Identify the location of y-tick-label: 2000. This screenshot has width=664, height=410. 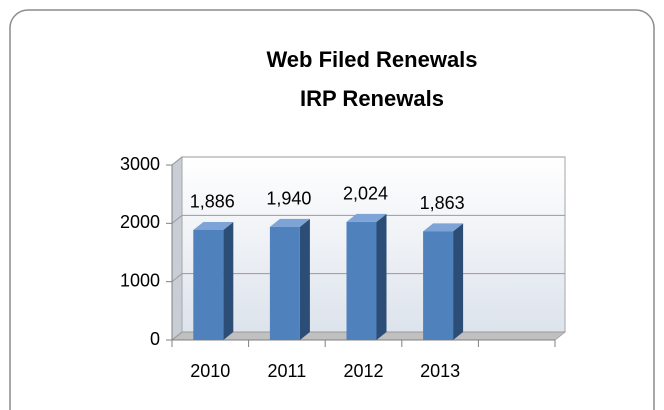
(140, 222).